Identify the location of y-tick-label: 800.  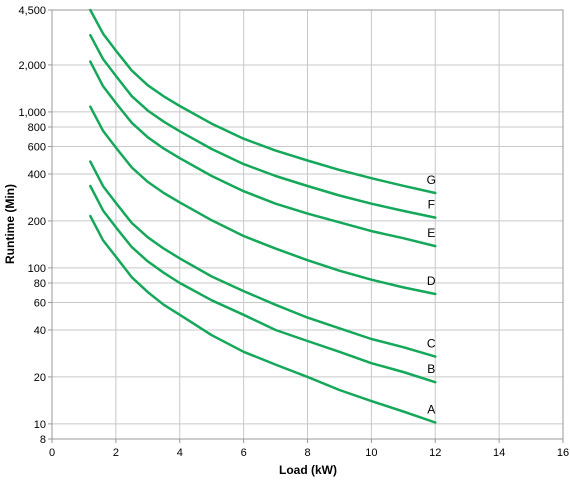
(37, 128).